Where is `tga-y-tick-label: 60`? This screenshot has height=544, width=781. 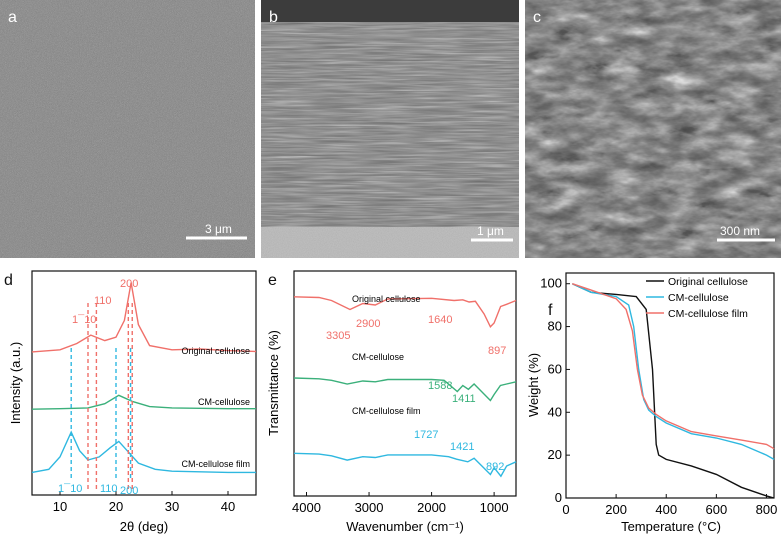 tga-y-tick-label: 60 is located at coordinates (555, 368).